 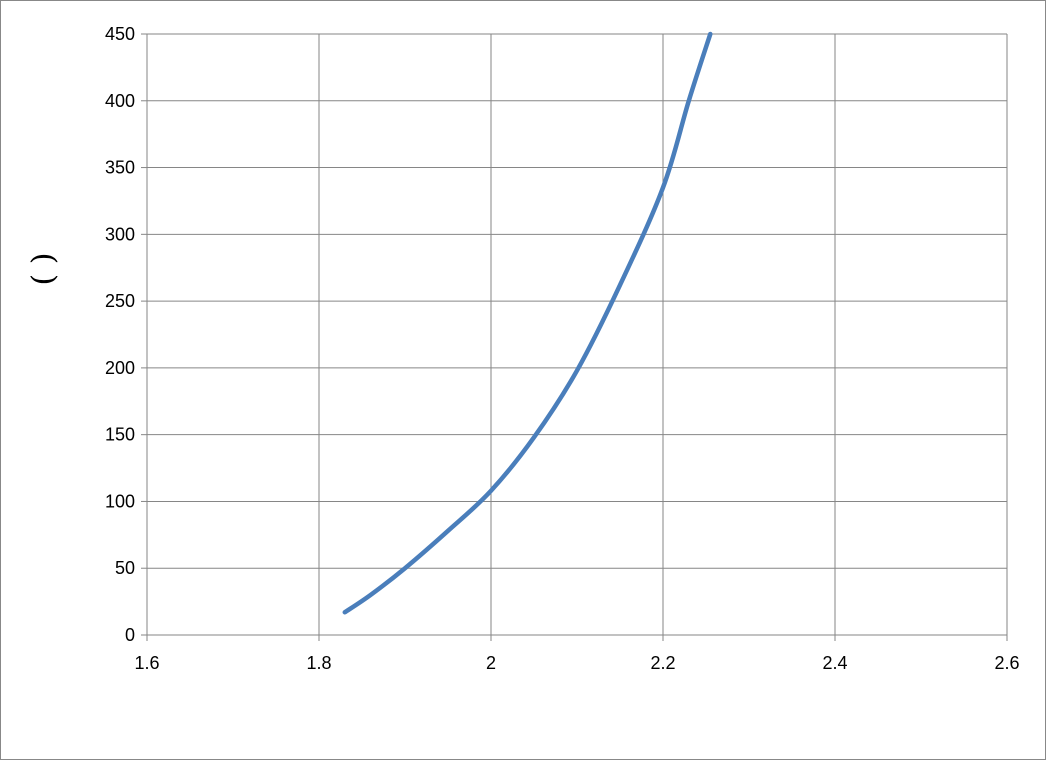 What do you see at coordinates (120, 301) in the screenshot?
I see `y-tick-label: 250` at bounding box center [120, 301].